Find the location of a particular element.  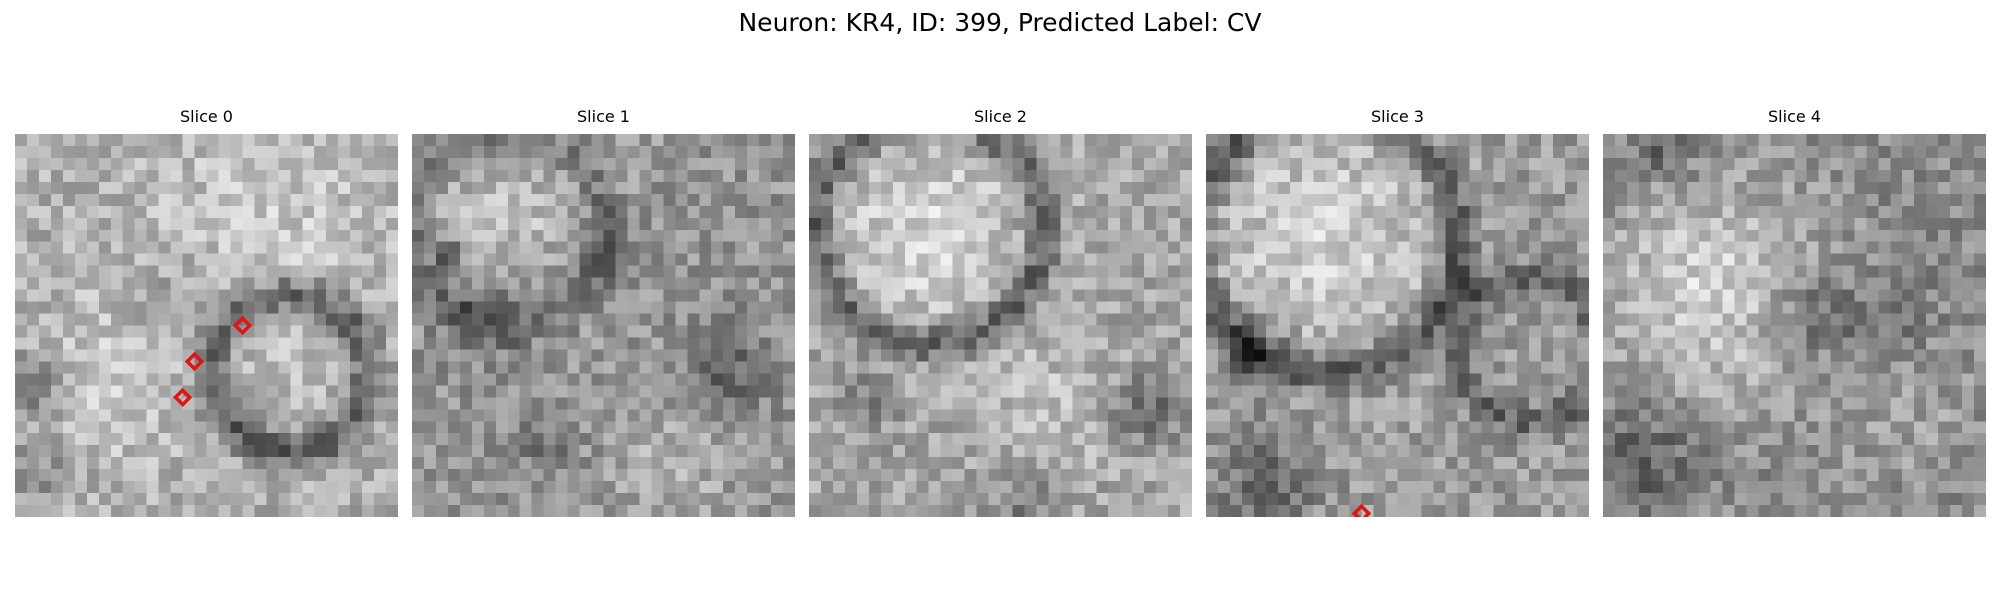

slice-panel-3: Slice 3 is located at coordinates (1397, 312).